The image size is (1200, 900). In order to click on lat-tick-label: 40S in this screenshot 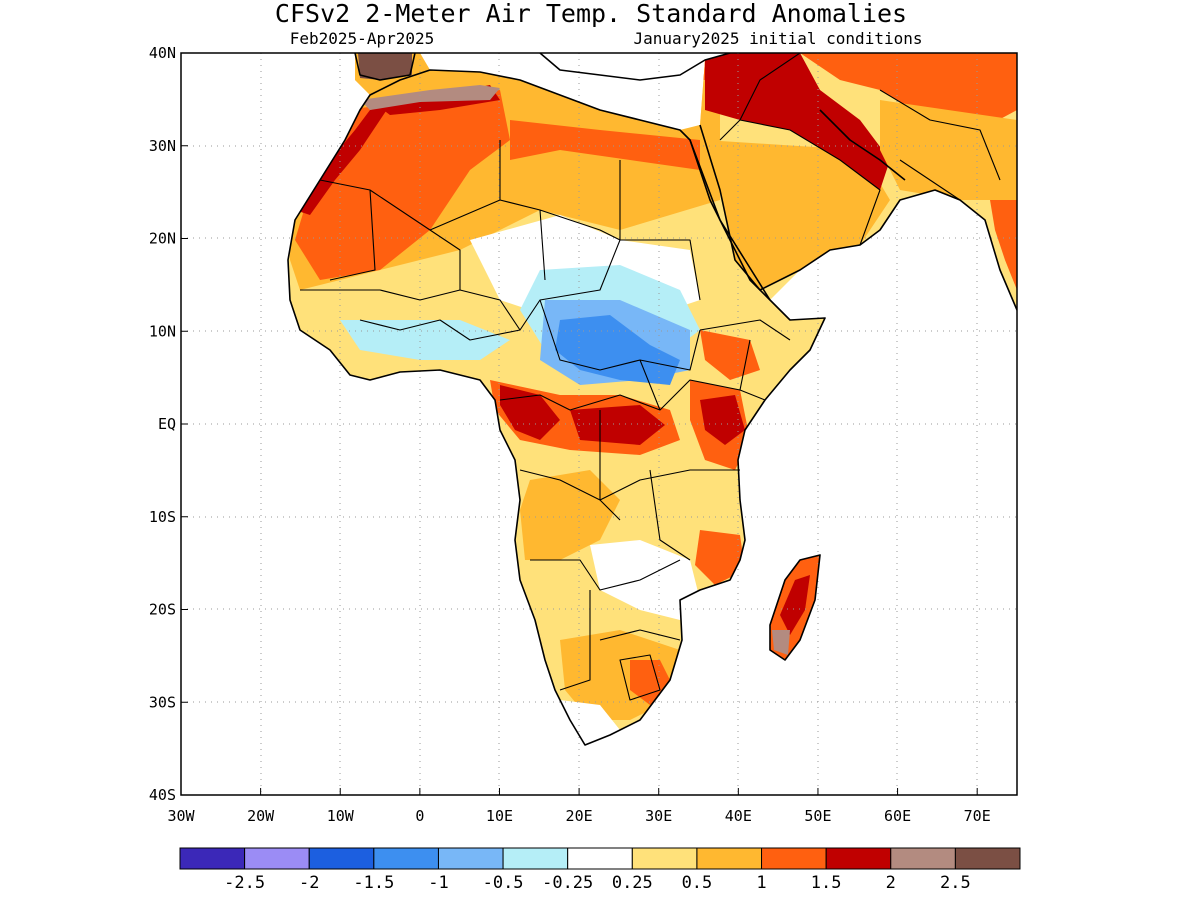, I will do `click(162, 795)`.